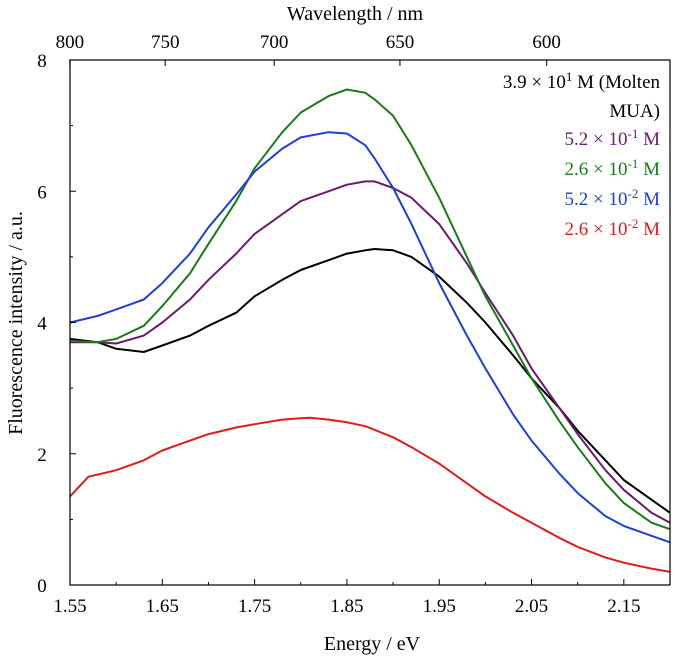 This screenshot has height=663, width=675. I want to click on legend-entry-0: 3.9 × 101 M (Molten, so click(582, 81).